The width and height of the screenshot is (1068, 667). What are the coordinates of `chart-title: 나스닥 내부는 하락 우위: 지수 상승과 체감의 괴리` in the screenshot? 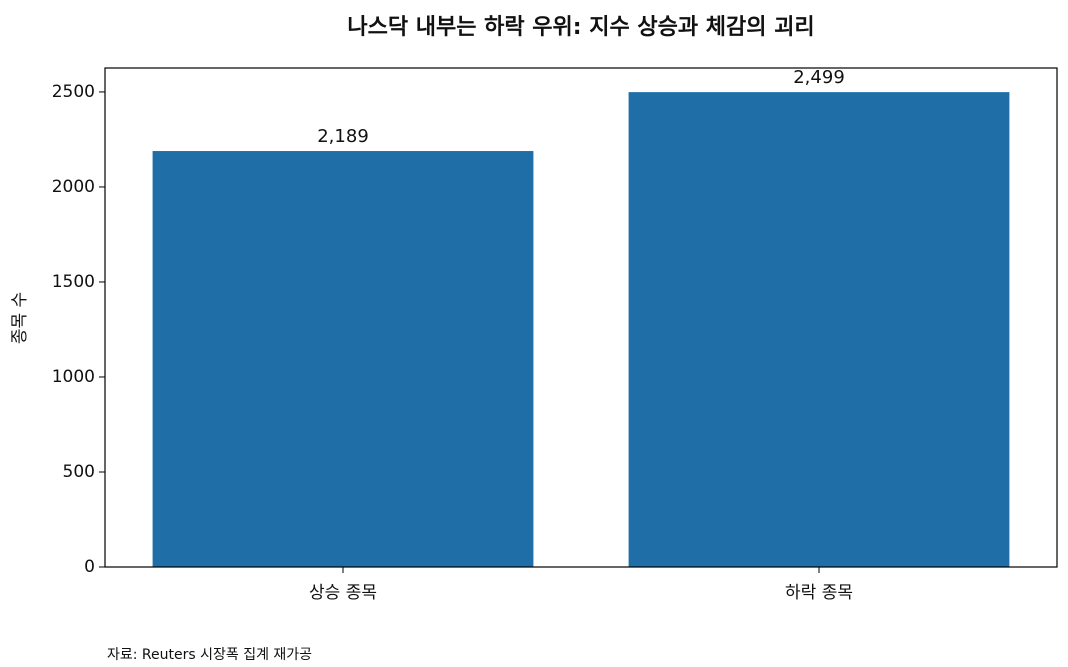 It's located at (580, 27).